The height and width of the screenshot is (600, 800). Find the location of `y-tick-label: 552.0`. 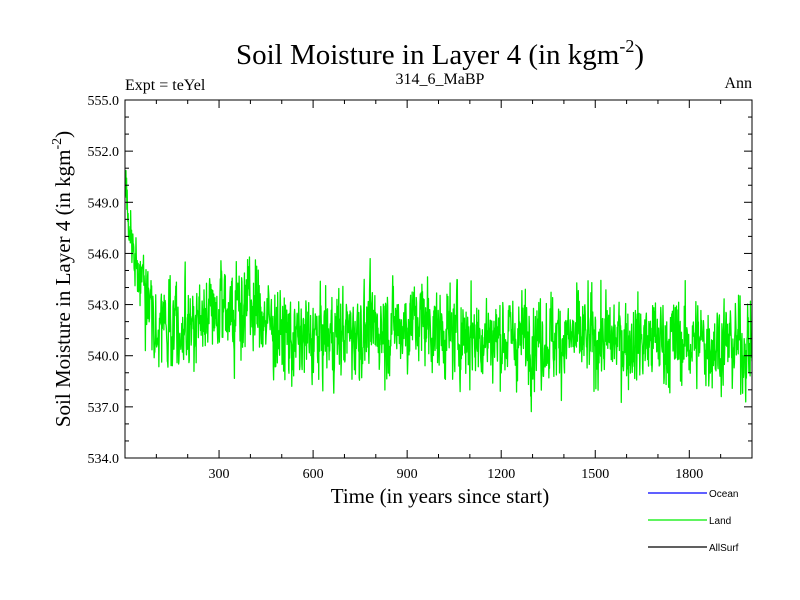

y-tick-label: 552.0 is located at coordinates (104, 152).